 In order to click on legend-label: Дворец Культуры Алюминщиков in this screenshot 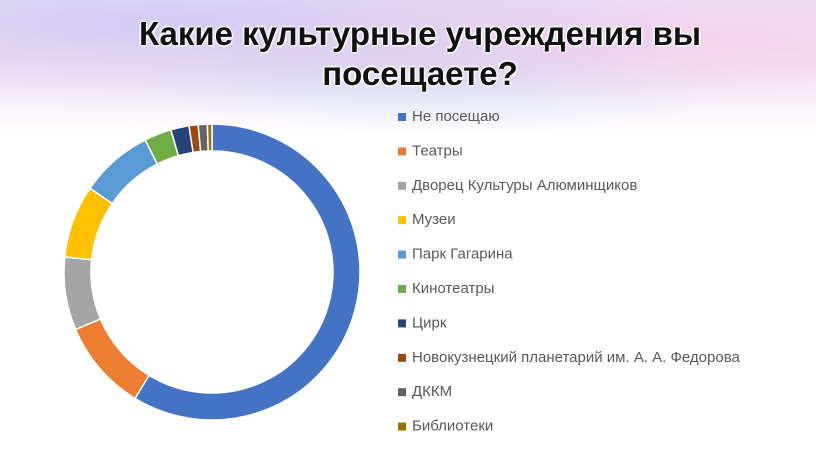, I will do `click(524, 185)`.